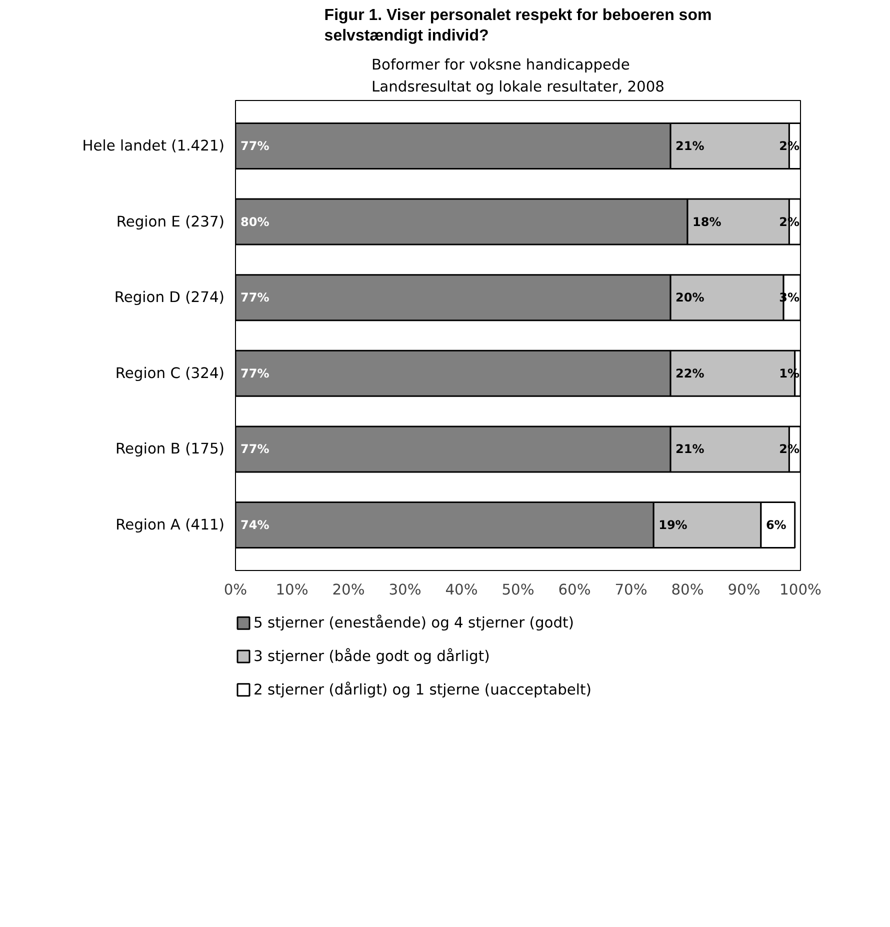 This screenshot has width=890, height=927. What do you see at coordinates (690, 373) in the screenshot?
I see `data-label: 22%` at bounding box center [690, 373].